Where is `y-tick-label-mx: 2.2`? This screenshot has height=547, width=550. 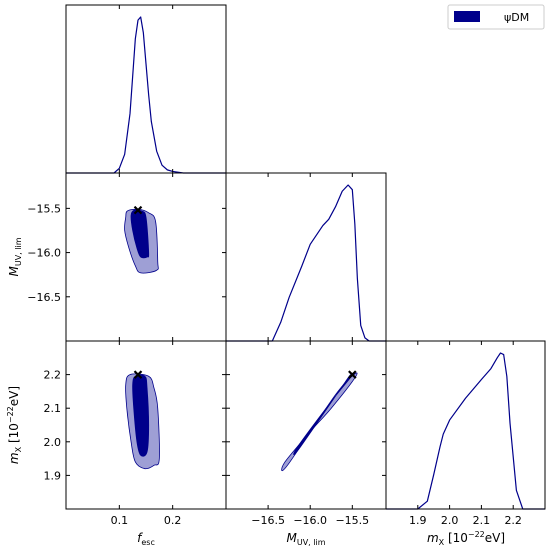
y-tick-label-mx: 2.2 is located at coordinates (53, 375).